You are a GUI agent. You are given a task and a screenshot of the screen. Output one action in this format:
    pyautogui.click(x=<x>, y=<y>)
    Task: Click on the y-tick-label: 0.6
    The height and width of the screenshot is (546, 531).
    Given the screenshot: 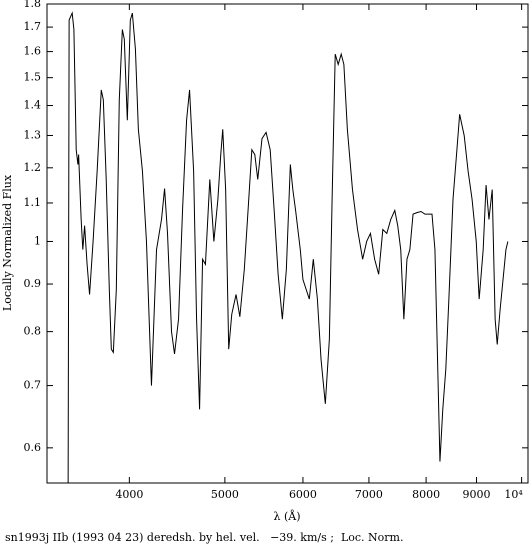 What is the action you would take?
    pyautogui.click(x=33, y=447)
    